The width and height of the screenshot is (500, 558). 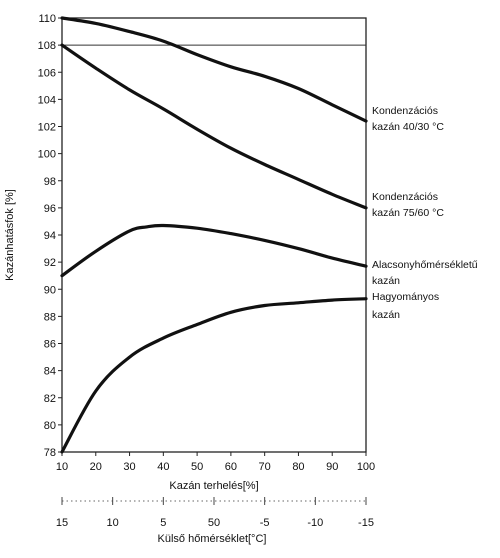 What do you see at coordinates (47, 73) in the screenshot?
I see `y-tick-label: 106` at bounding box center [47, 73].